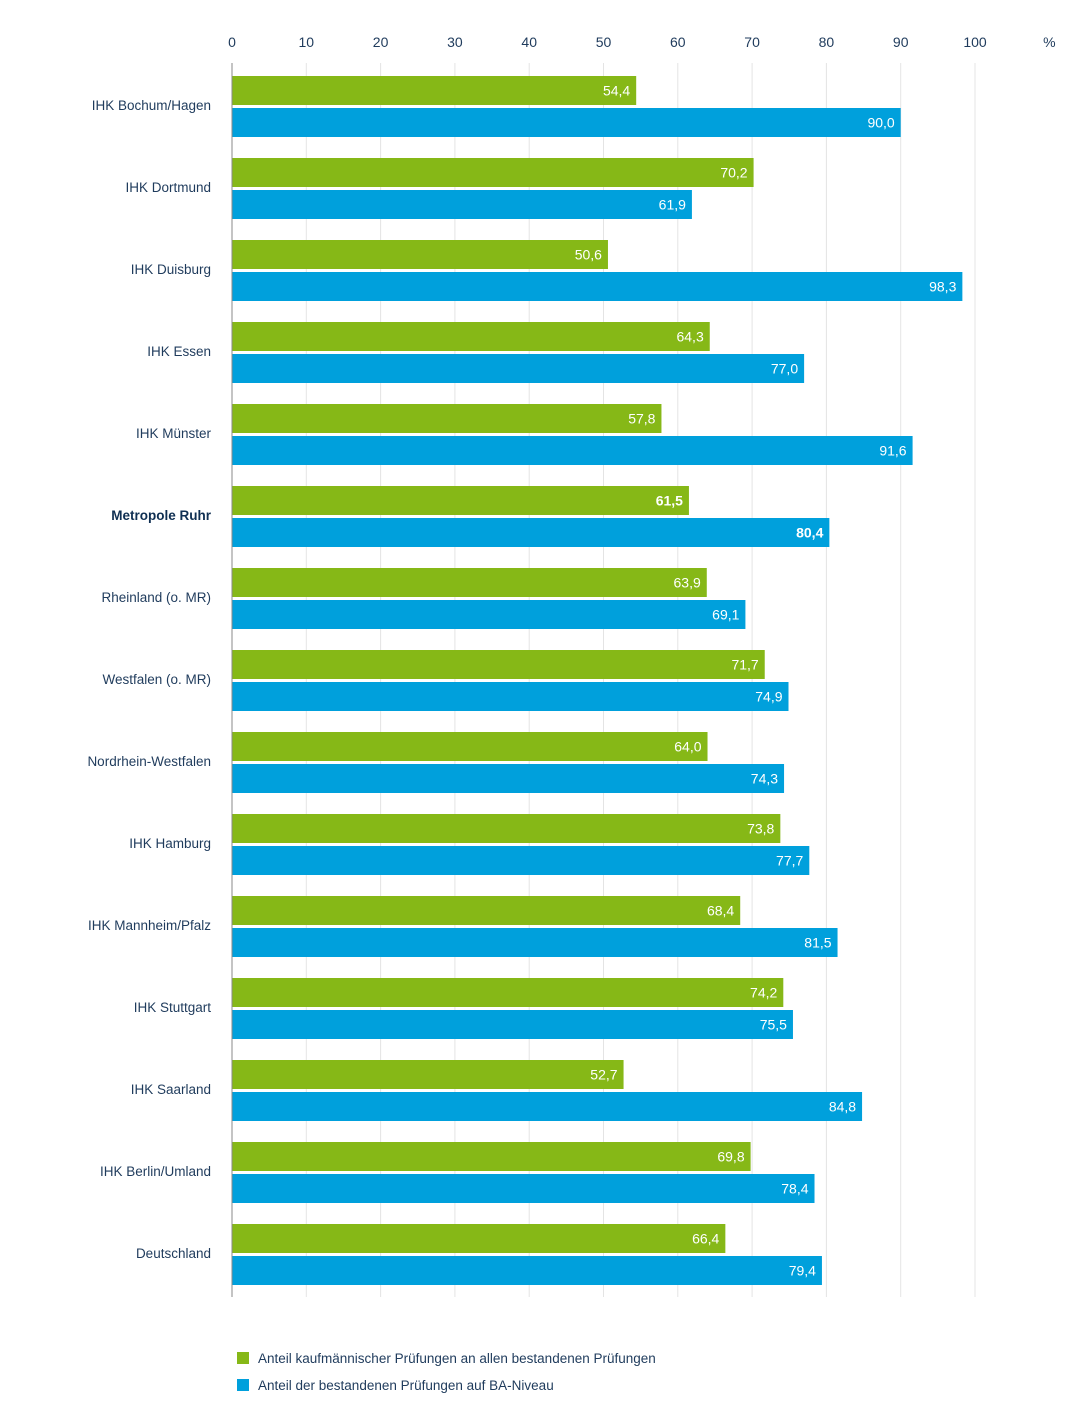 This screenshot has height=1403, width=1080. I want to click on category-label-11: IHK Stuttgart, so click(173, 1007).